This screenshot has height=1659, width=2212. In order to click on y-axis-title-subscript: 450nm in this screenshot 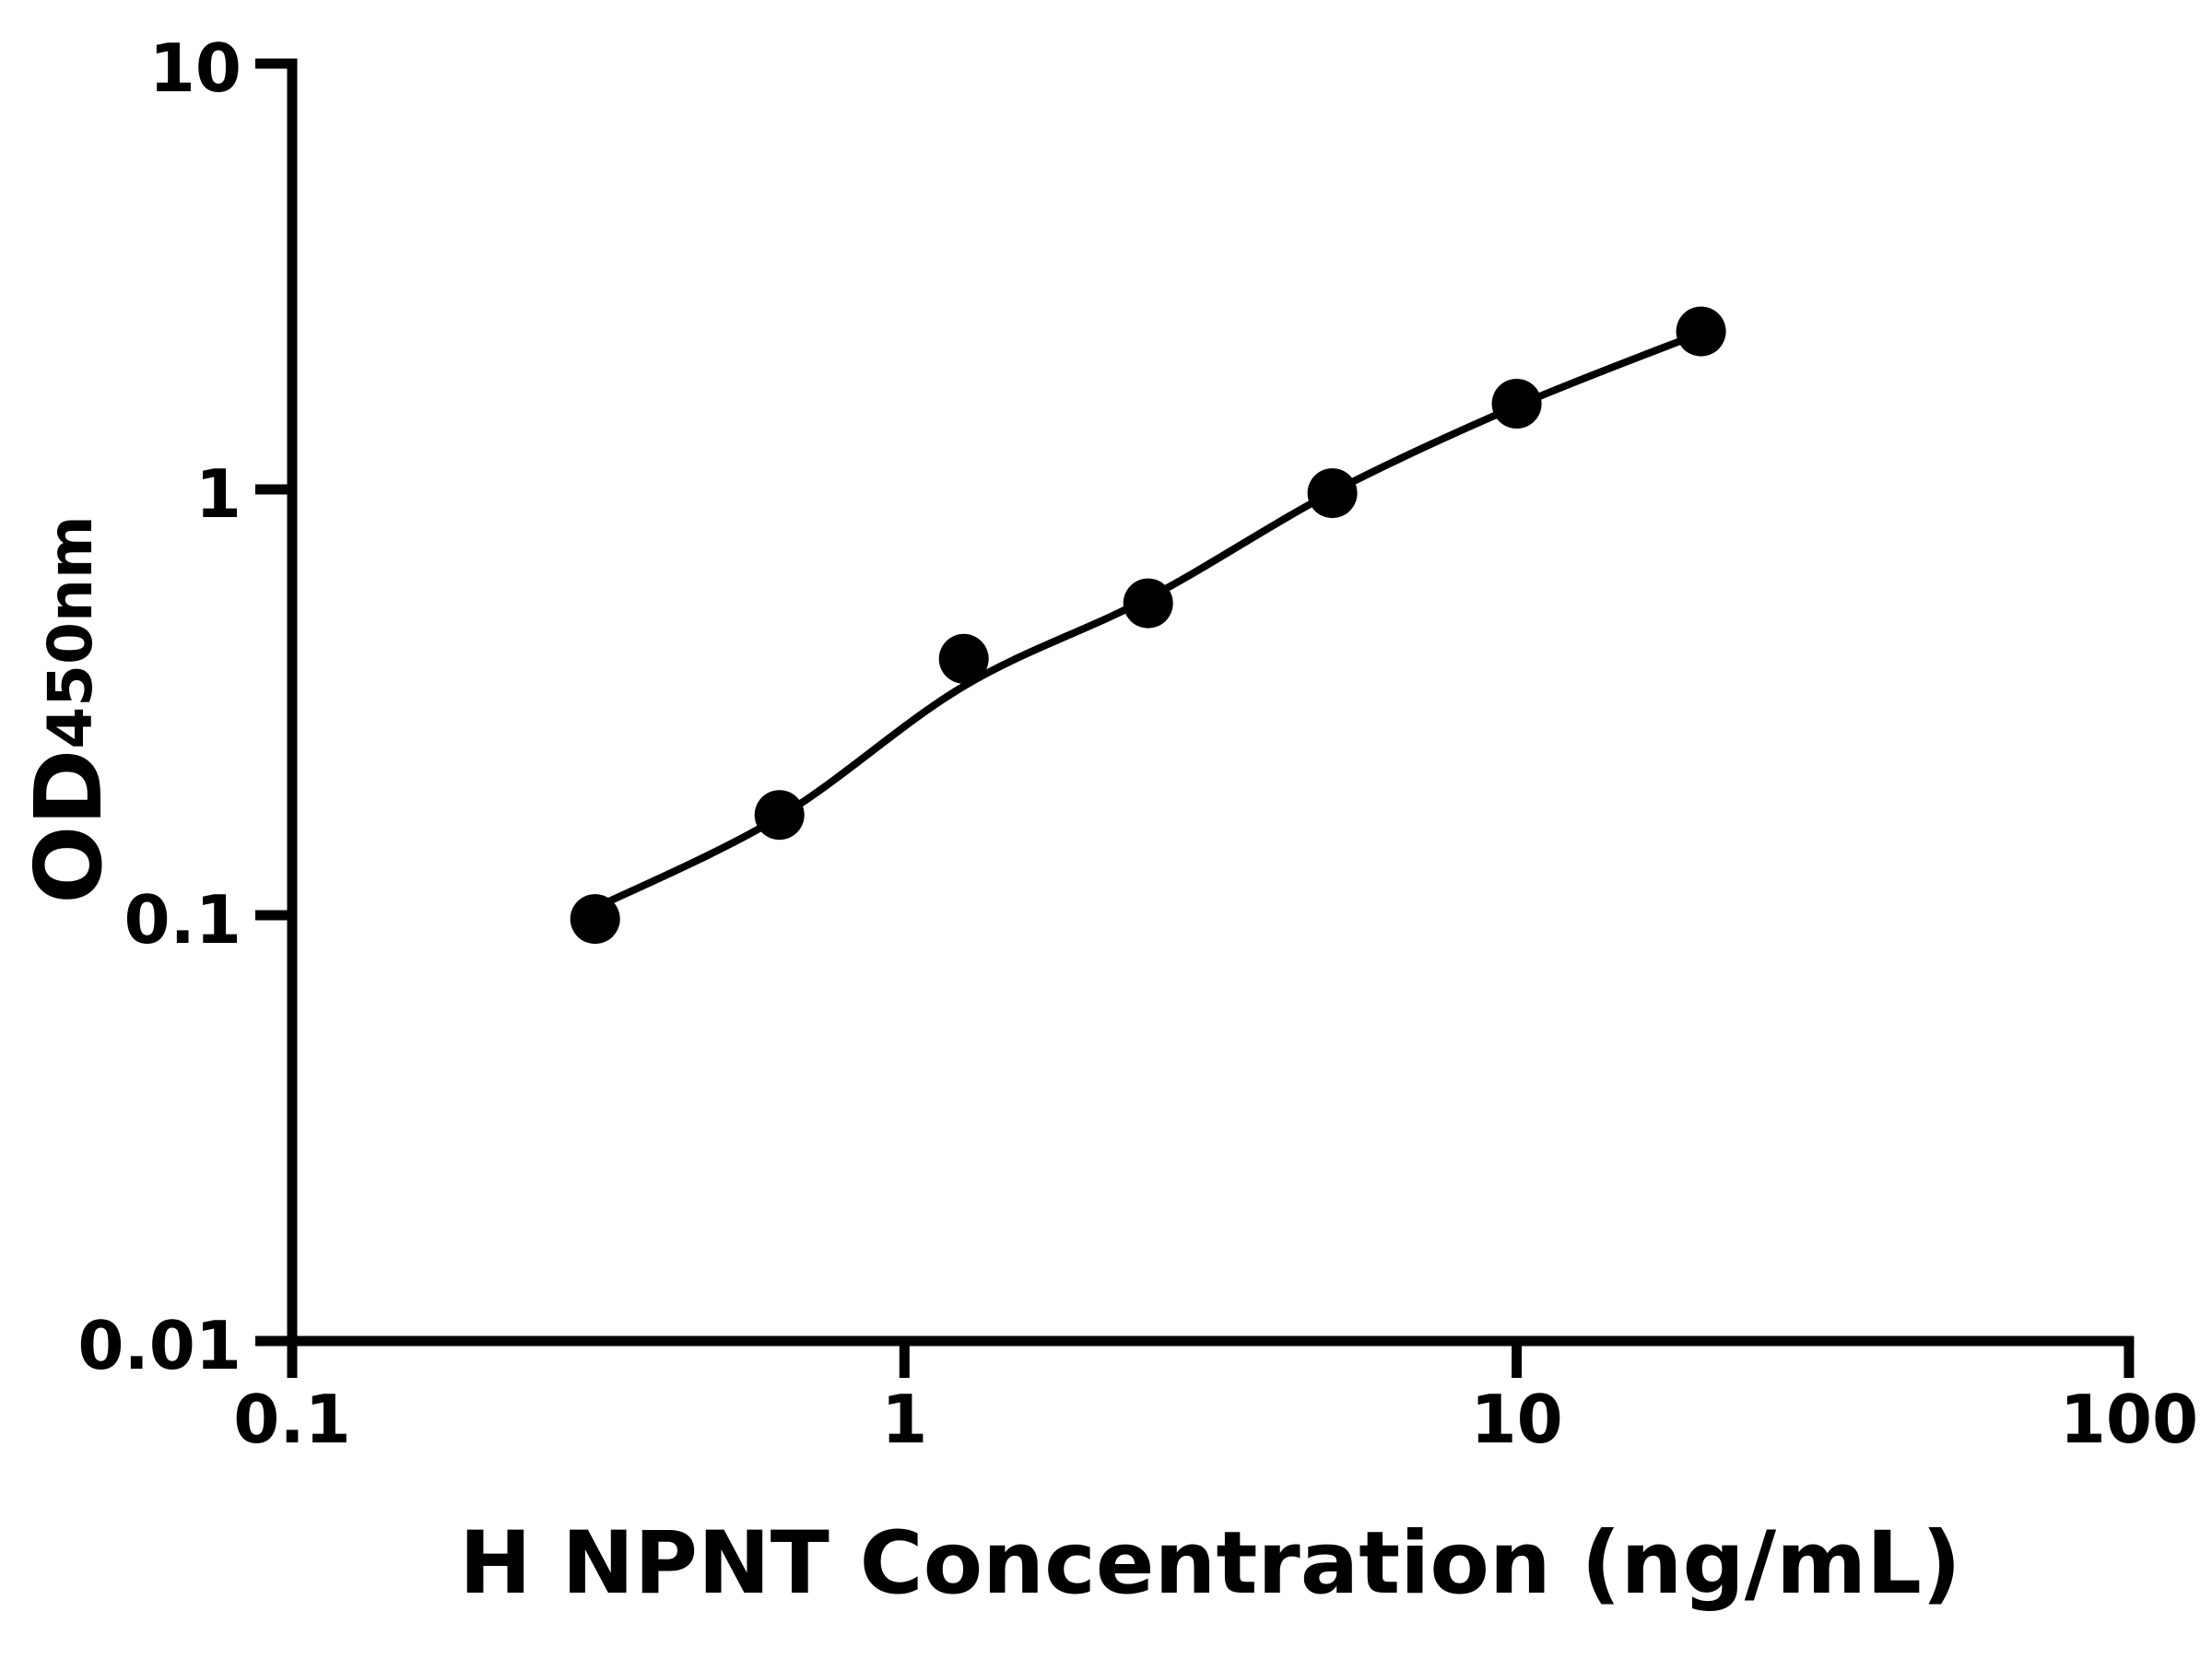, I will do `click(70, 632)`.